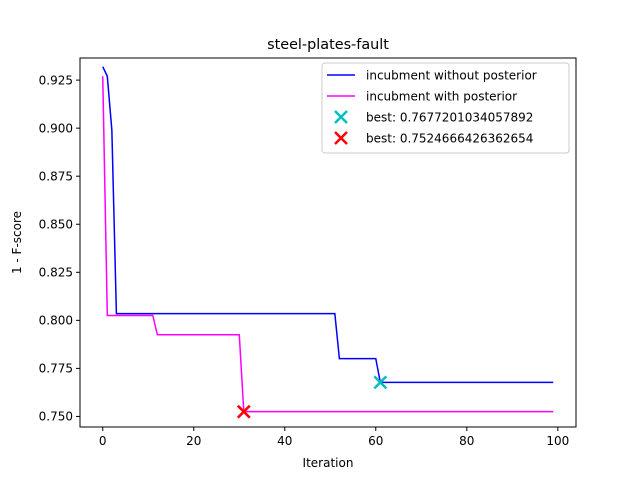 The width and height of the screenshot is (640, 480). Describe the element at coordinates (375, 441) in the screenshot. I see `x-tick-label: 60` at that location.